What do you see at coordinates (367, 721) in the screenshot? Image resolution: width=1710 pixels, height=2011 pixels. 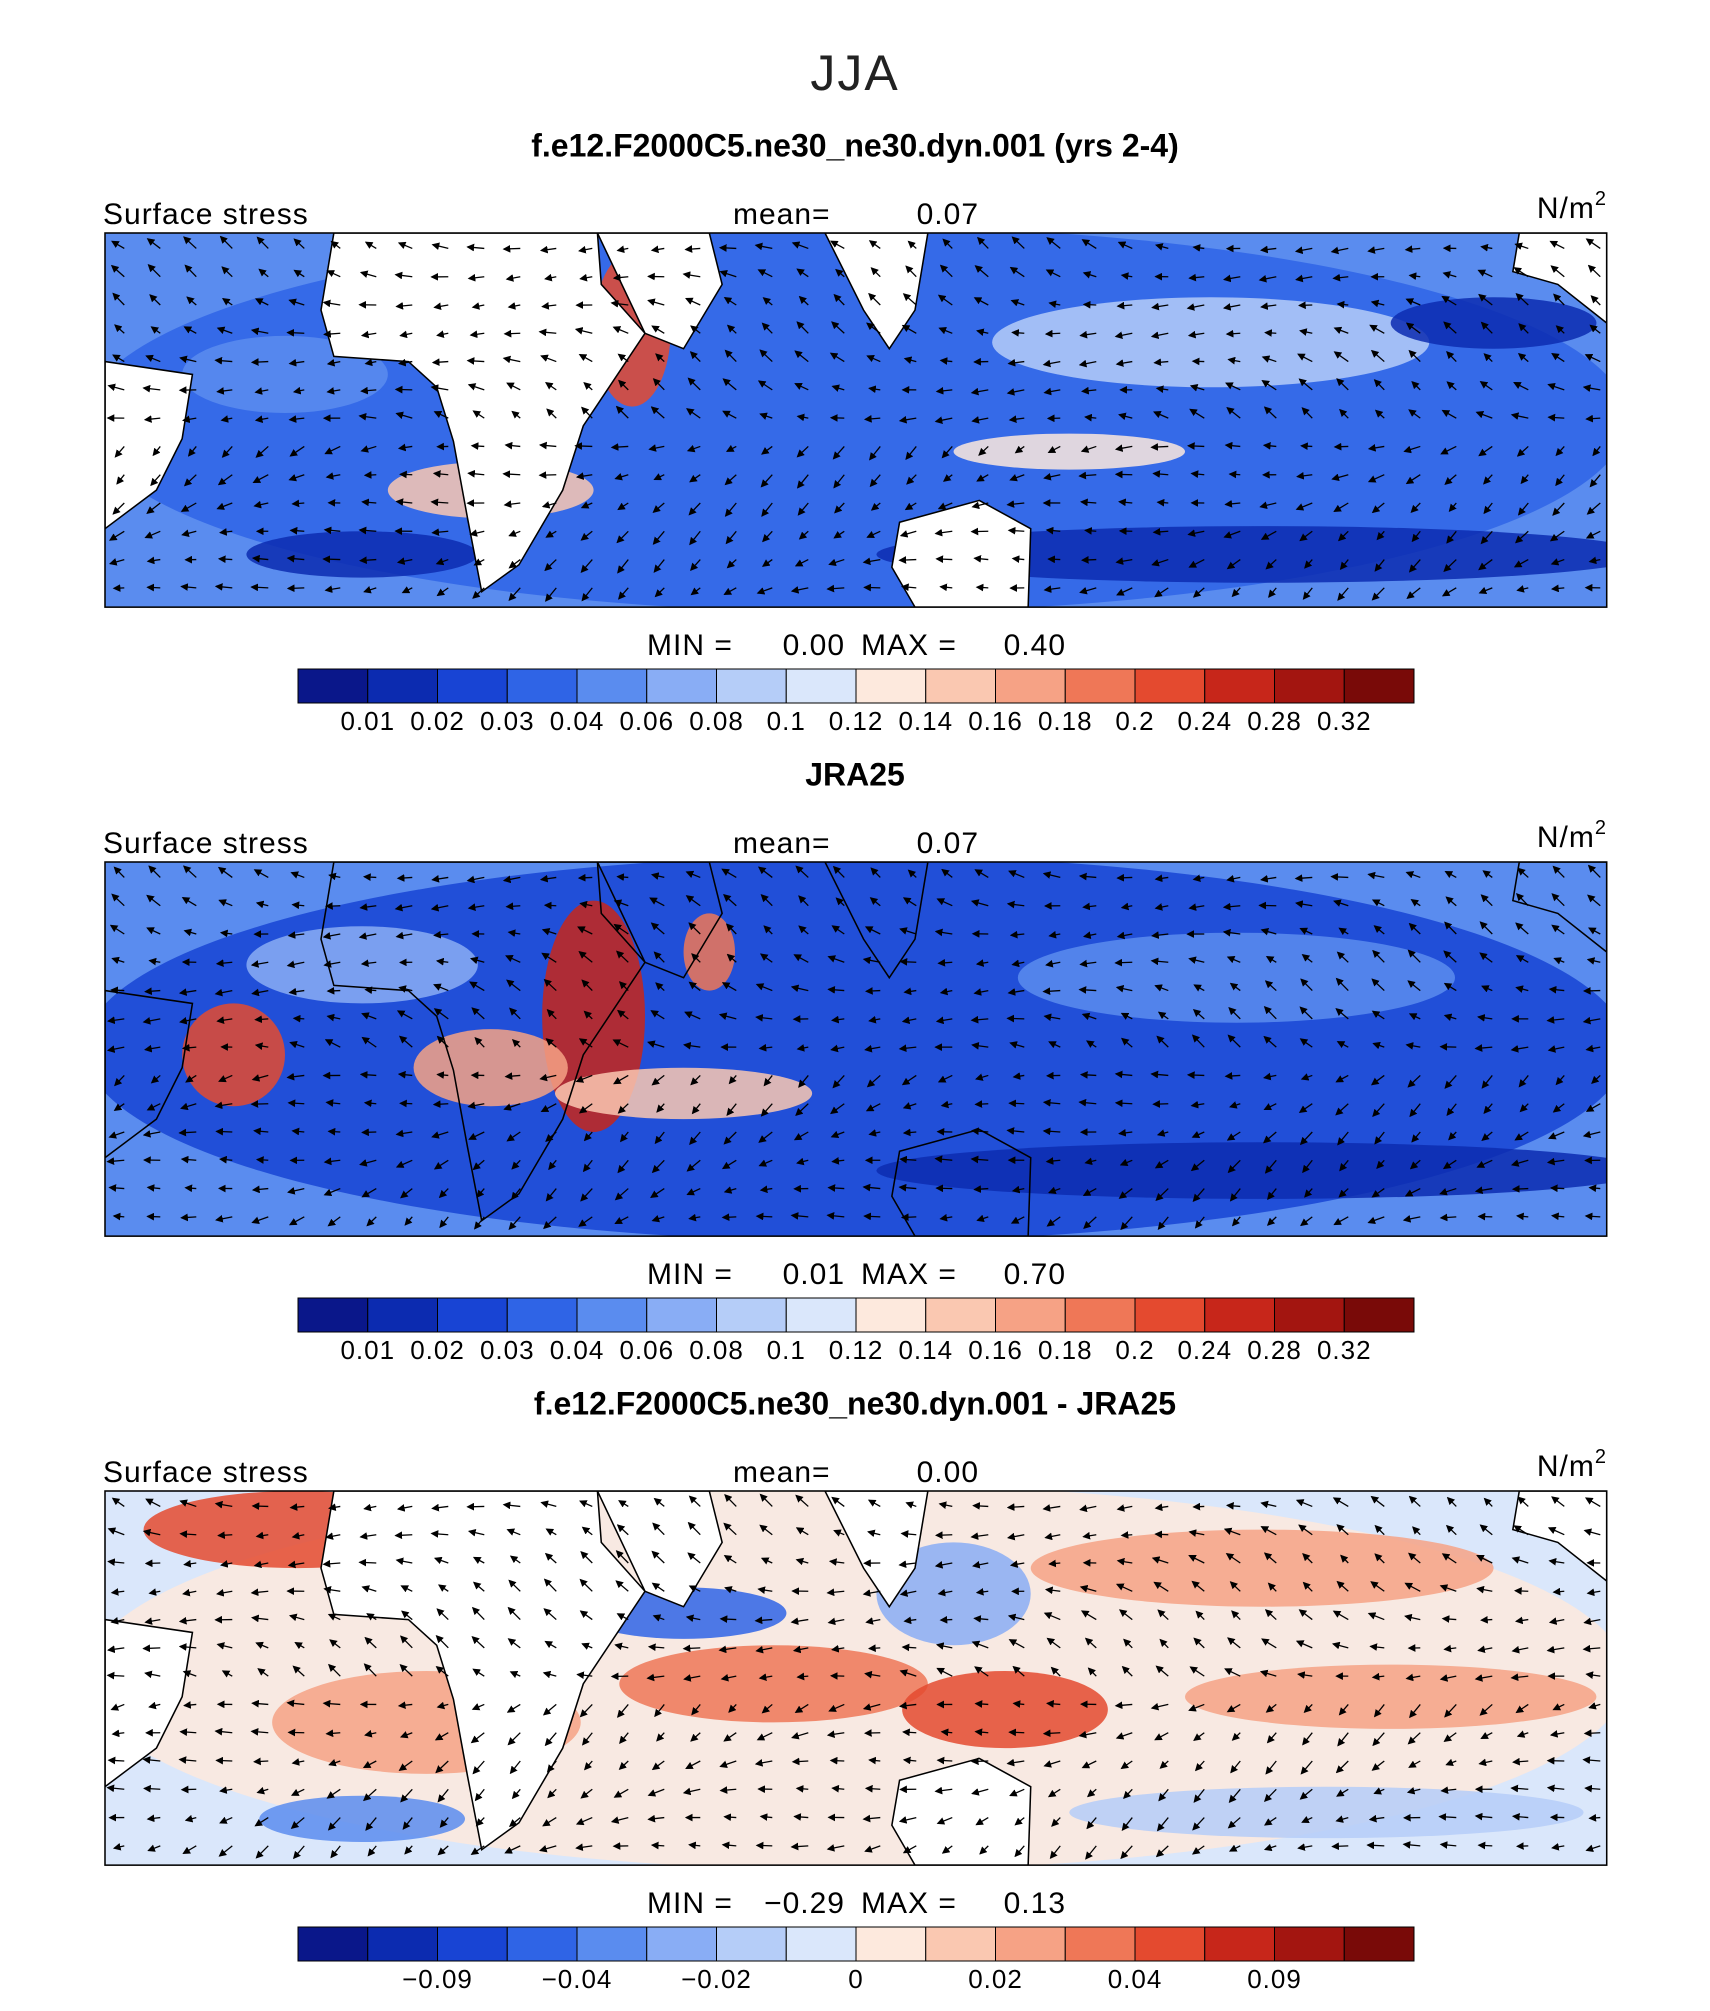 I see `colorbar-label: 0.01` at bounding box center [367, 721].